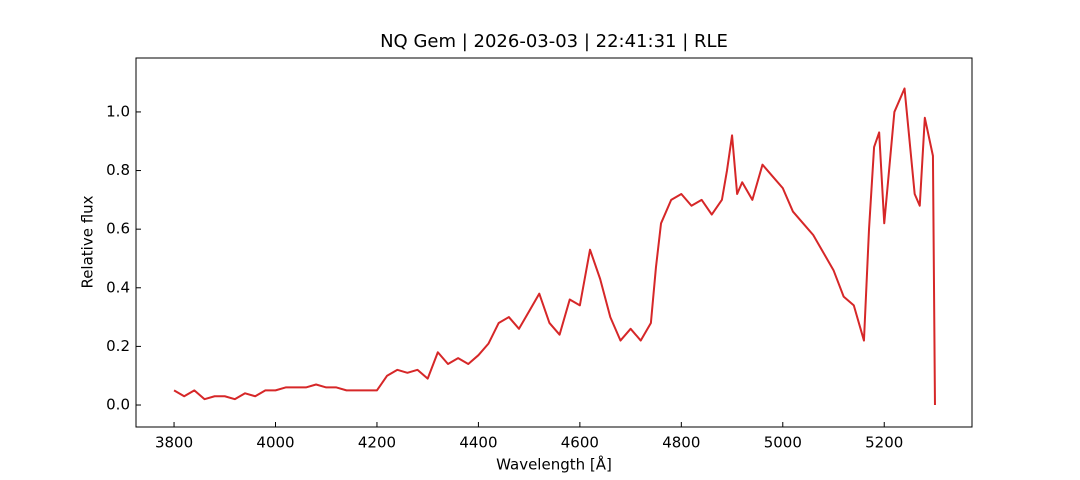 The height and width of the screenshot is (480, 1080). Describe the element at coordinates (580, 443) in the screenshot. I see `x-tick-label: 4600` at that location.